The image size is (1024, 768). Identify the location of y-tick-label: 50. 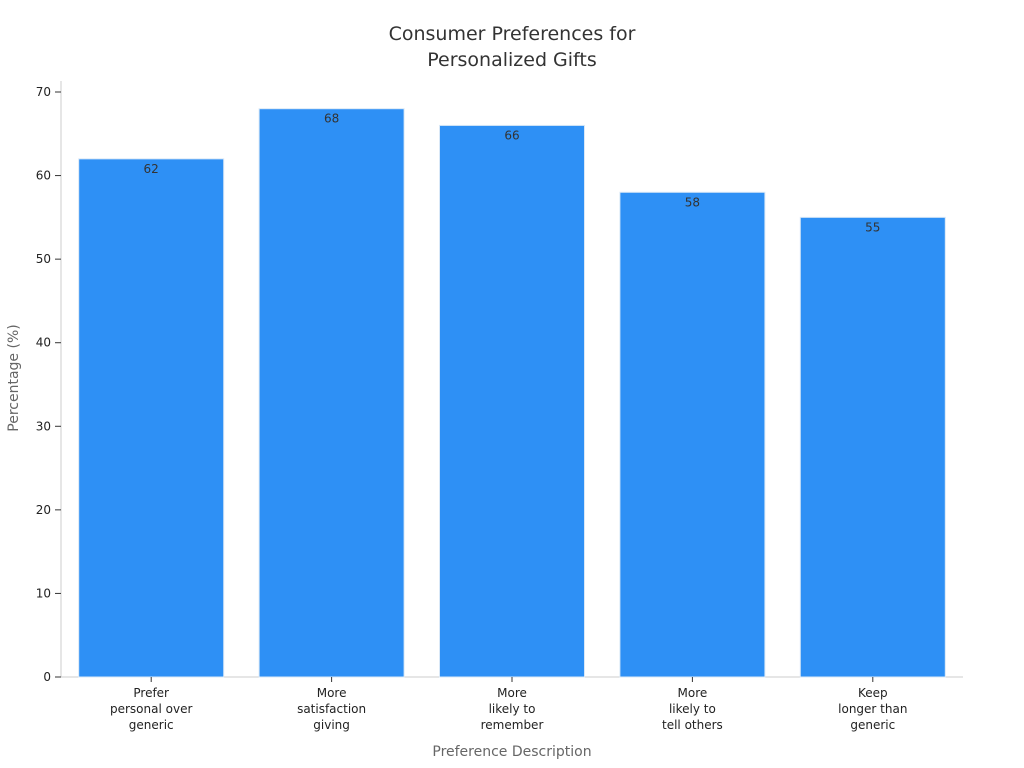
(43, 259).